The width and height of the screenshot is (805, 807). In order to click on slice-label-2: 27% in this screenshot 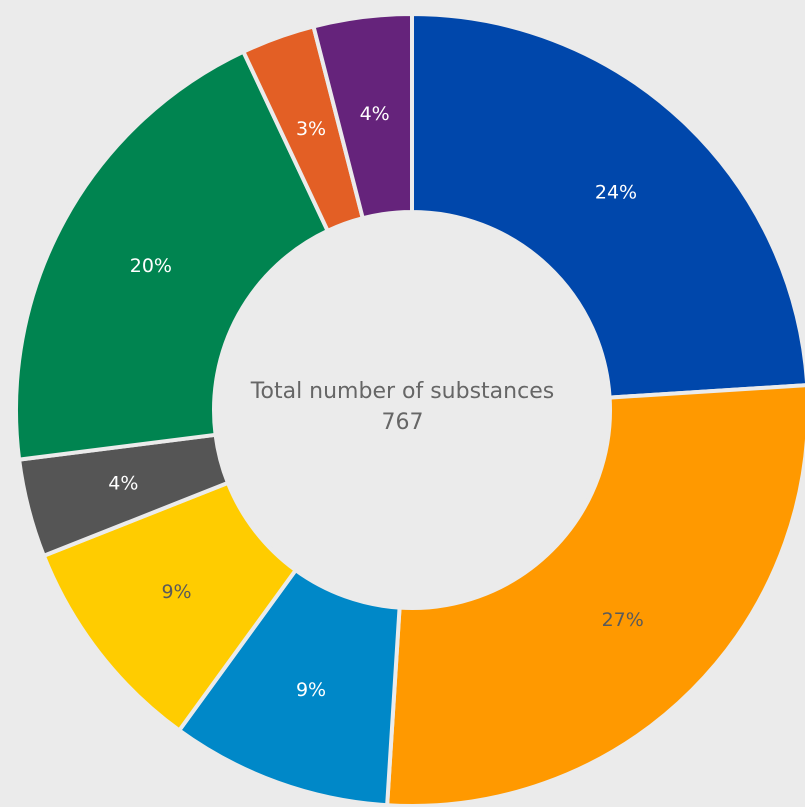, I will do `click(623, 620)`.